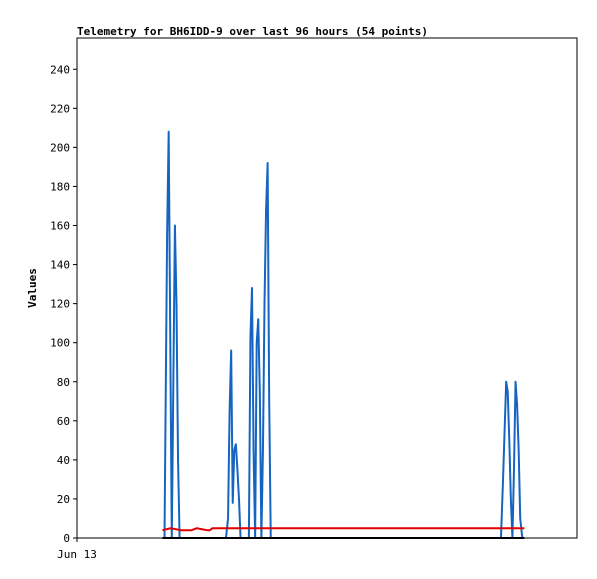 The image size is (597, 579). I want to click on y-tick-label: 180, so click(60, 186).